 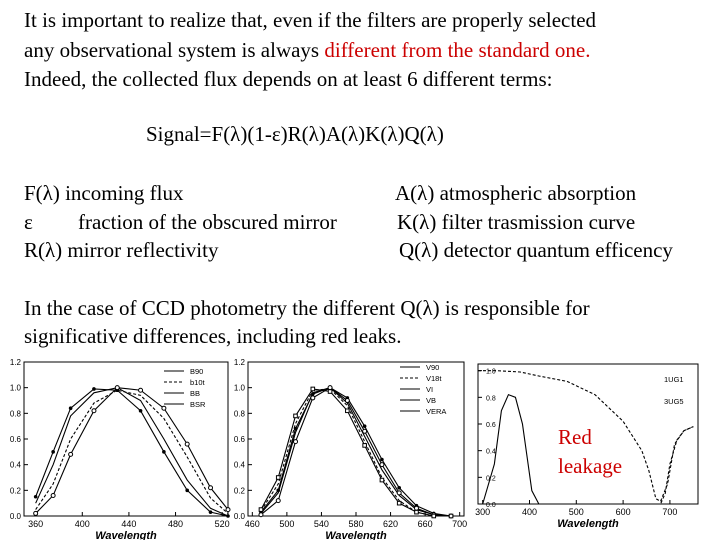 I want to click on y-tick-label: 1.0, so click(x=240, y=388).